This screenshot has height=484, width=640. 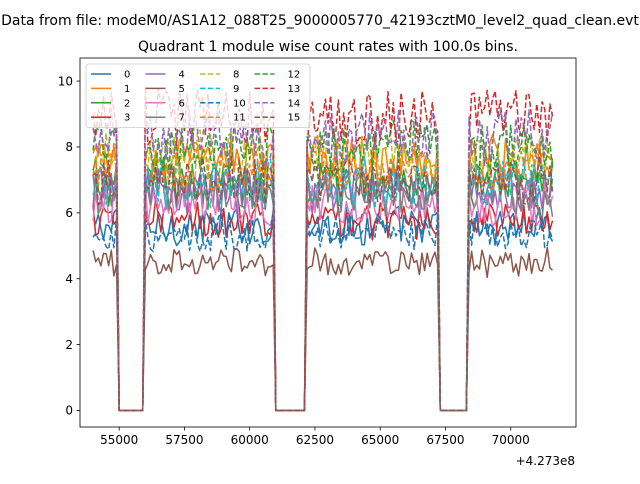 I want to click on legend-label-6: 6, so click(x=182, y=103).